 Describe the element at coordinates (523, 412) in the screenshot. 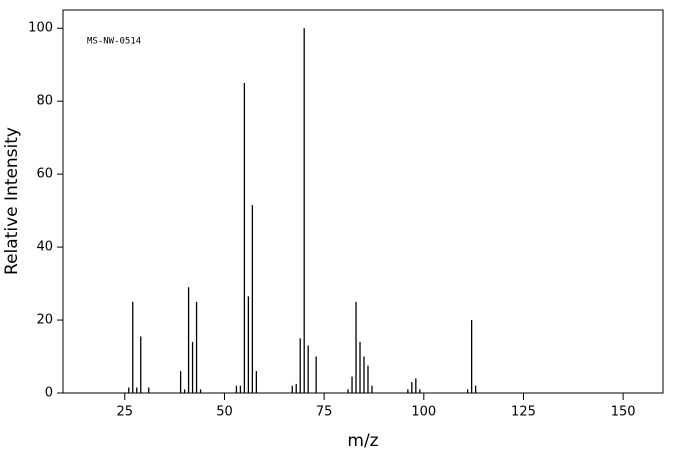

I see `x-tick-label: 125` at that location.